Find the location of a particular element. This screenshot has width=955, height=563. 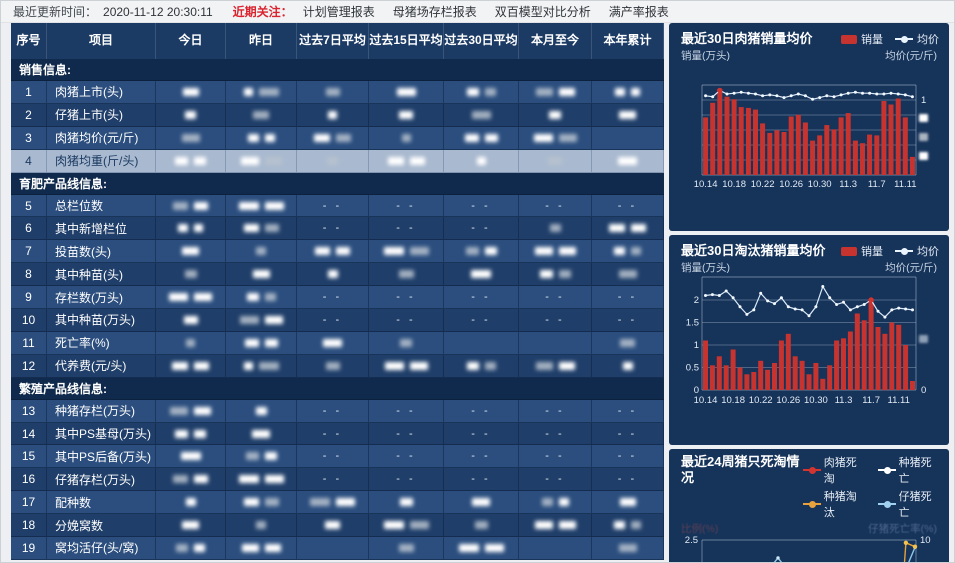

svg-text: 10 is located at coordinates (925, 541).